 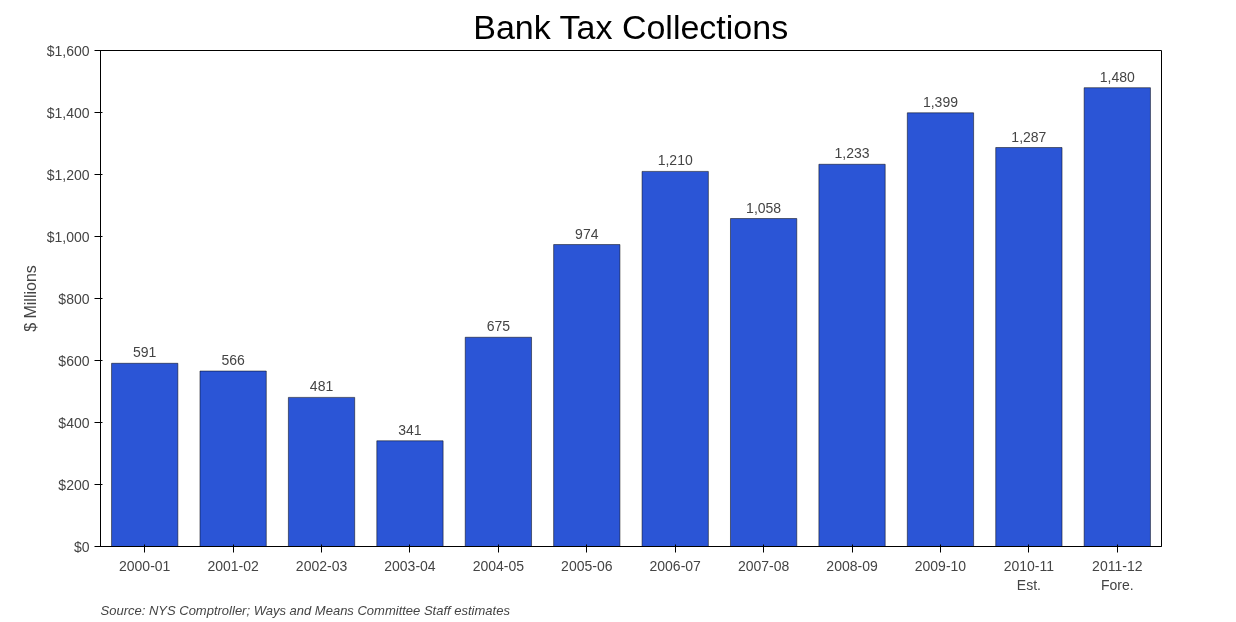 What do you see at coordinates (631, 26) in the screenshot?
I see `chart-title: Bank Tax Collections` at bounding box center [631, 26].